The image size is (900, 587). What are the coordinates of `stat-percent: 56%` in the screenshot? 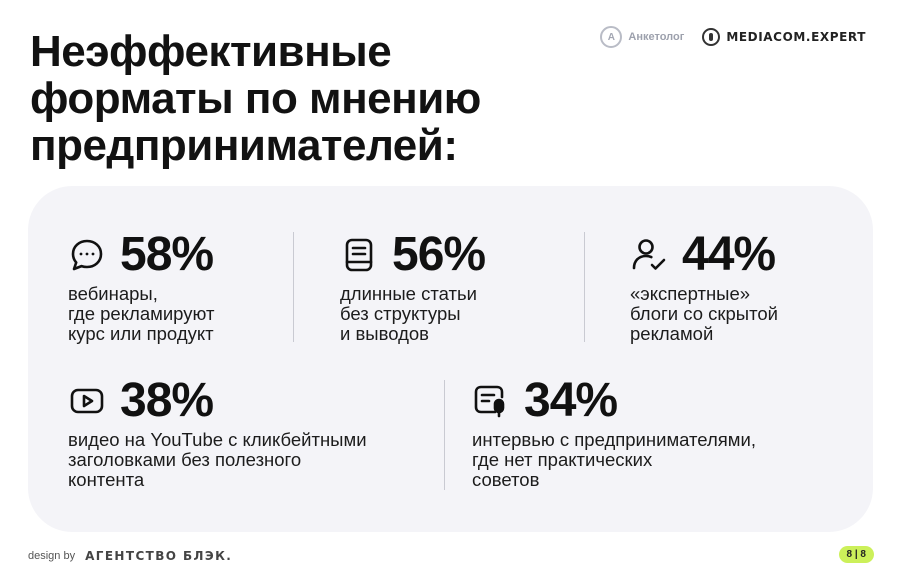 It's located at (439, 254).